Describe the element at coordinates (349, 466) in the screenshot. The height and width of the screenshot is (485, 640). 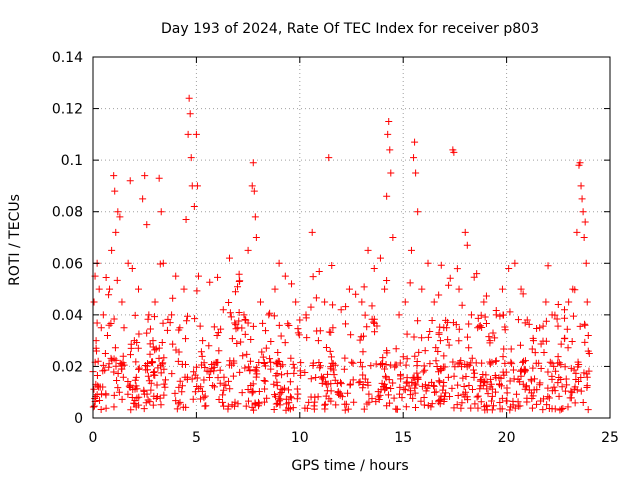
I see `x-axis-label: GPS time / hours` at that location.